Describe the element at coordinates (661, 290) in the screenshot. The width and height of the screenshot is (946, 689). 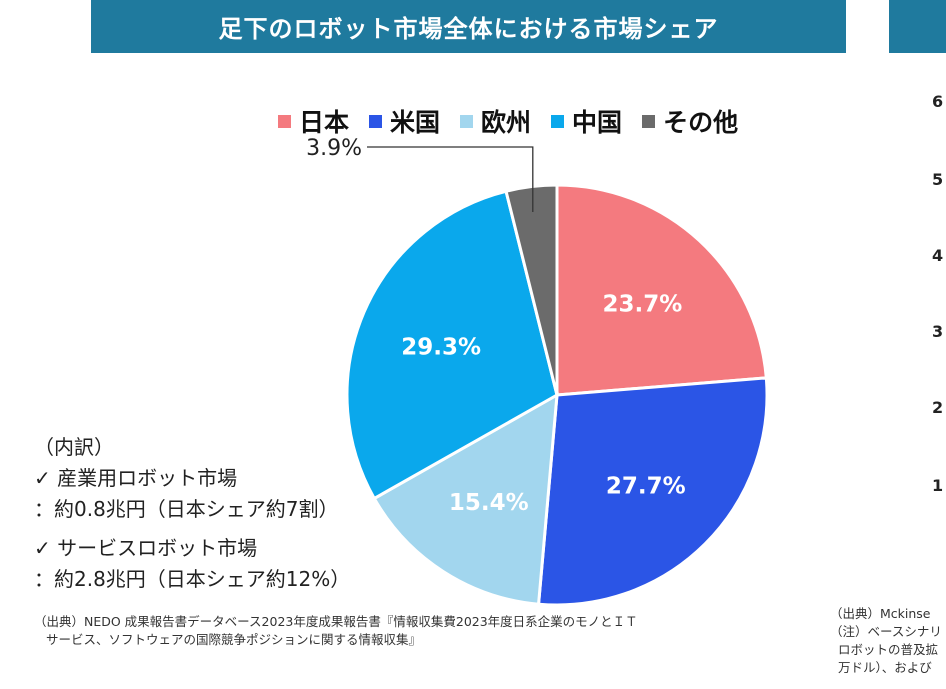
I see `pie-slice-japan` at that location.